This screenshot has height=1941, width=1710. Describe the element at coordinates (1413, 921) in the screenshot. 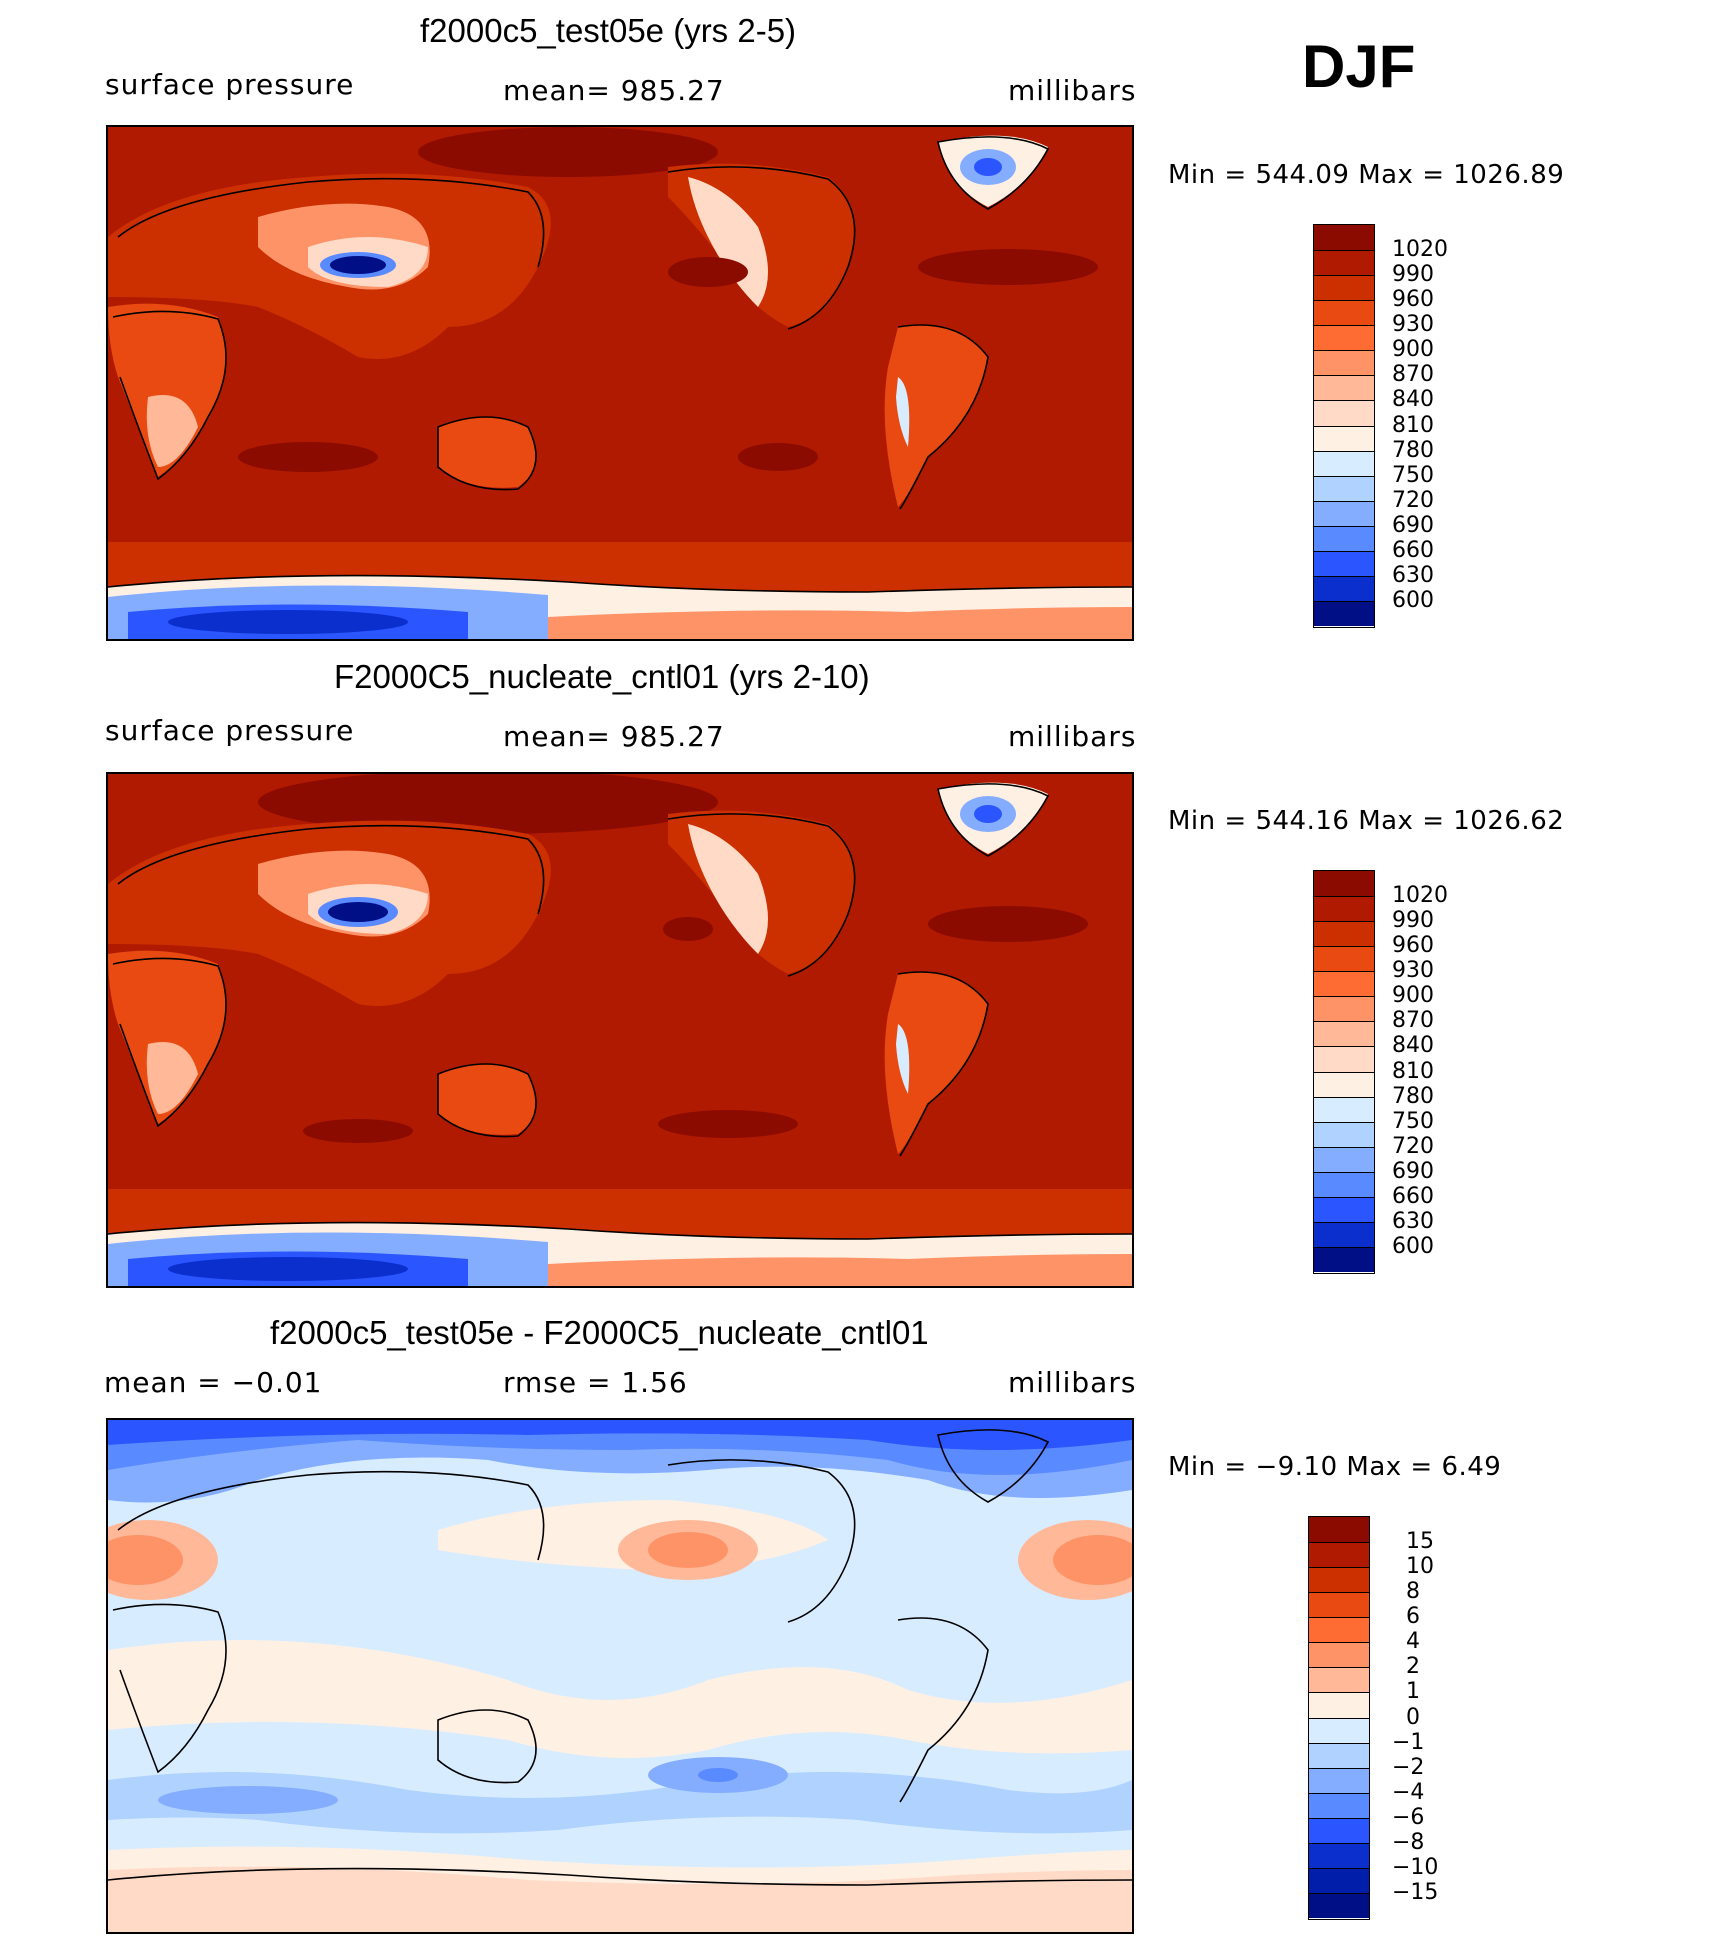

I see `colorbar-tick-label: 990` at that location.